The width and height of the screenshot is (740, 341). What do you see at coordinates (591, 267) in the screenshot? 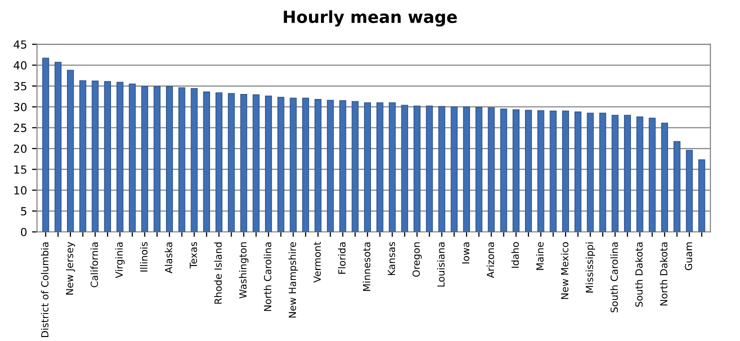
I see `x-tick-label: Mississippi` at bounding box center [591, 267].